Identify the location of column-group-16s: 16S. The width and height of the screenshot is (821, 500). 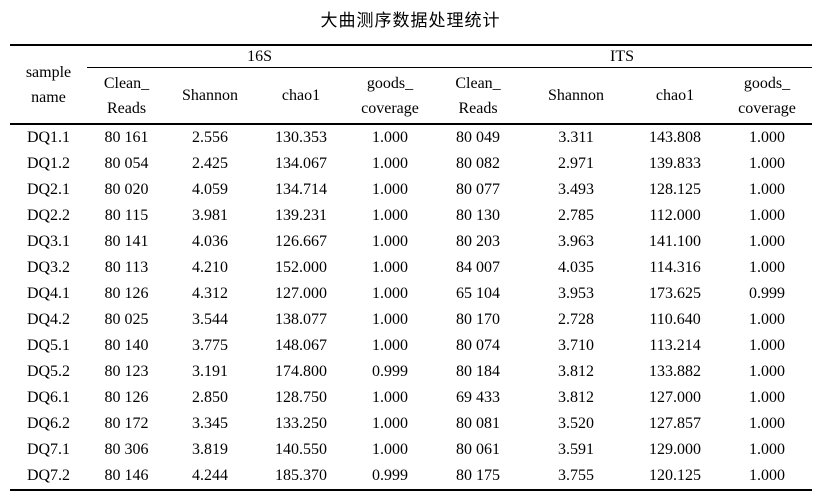
(260, 56).